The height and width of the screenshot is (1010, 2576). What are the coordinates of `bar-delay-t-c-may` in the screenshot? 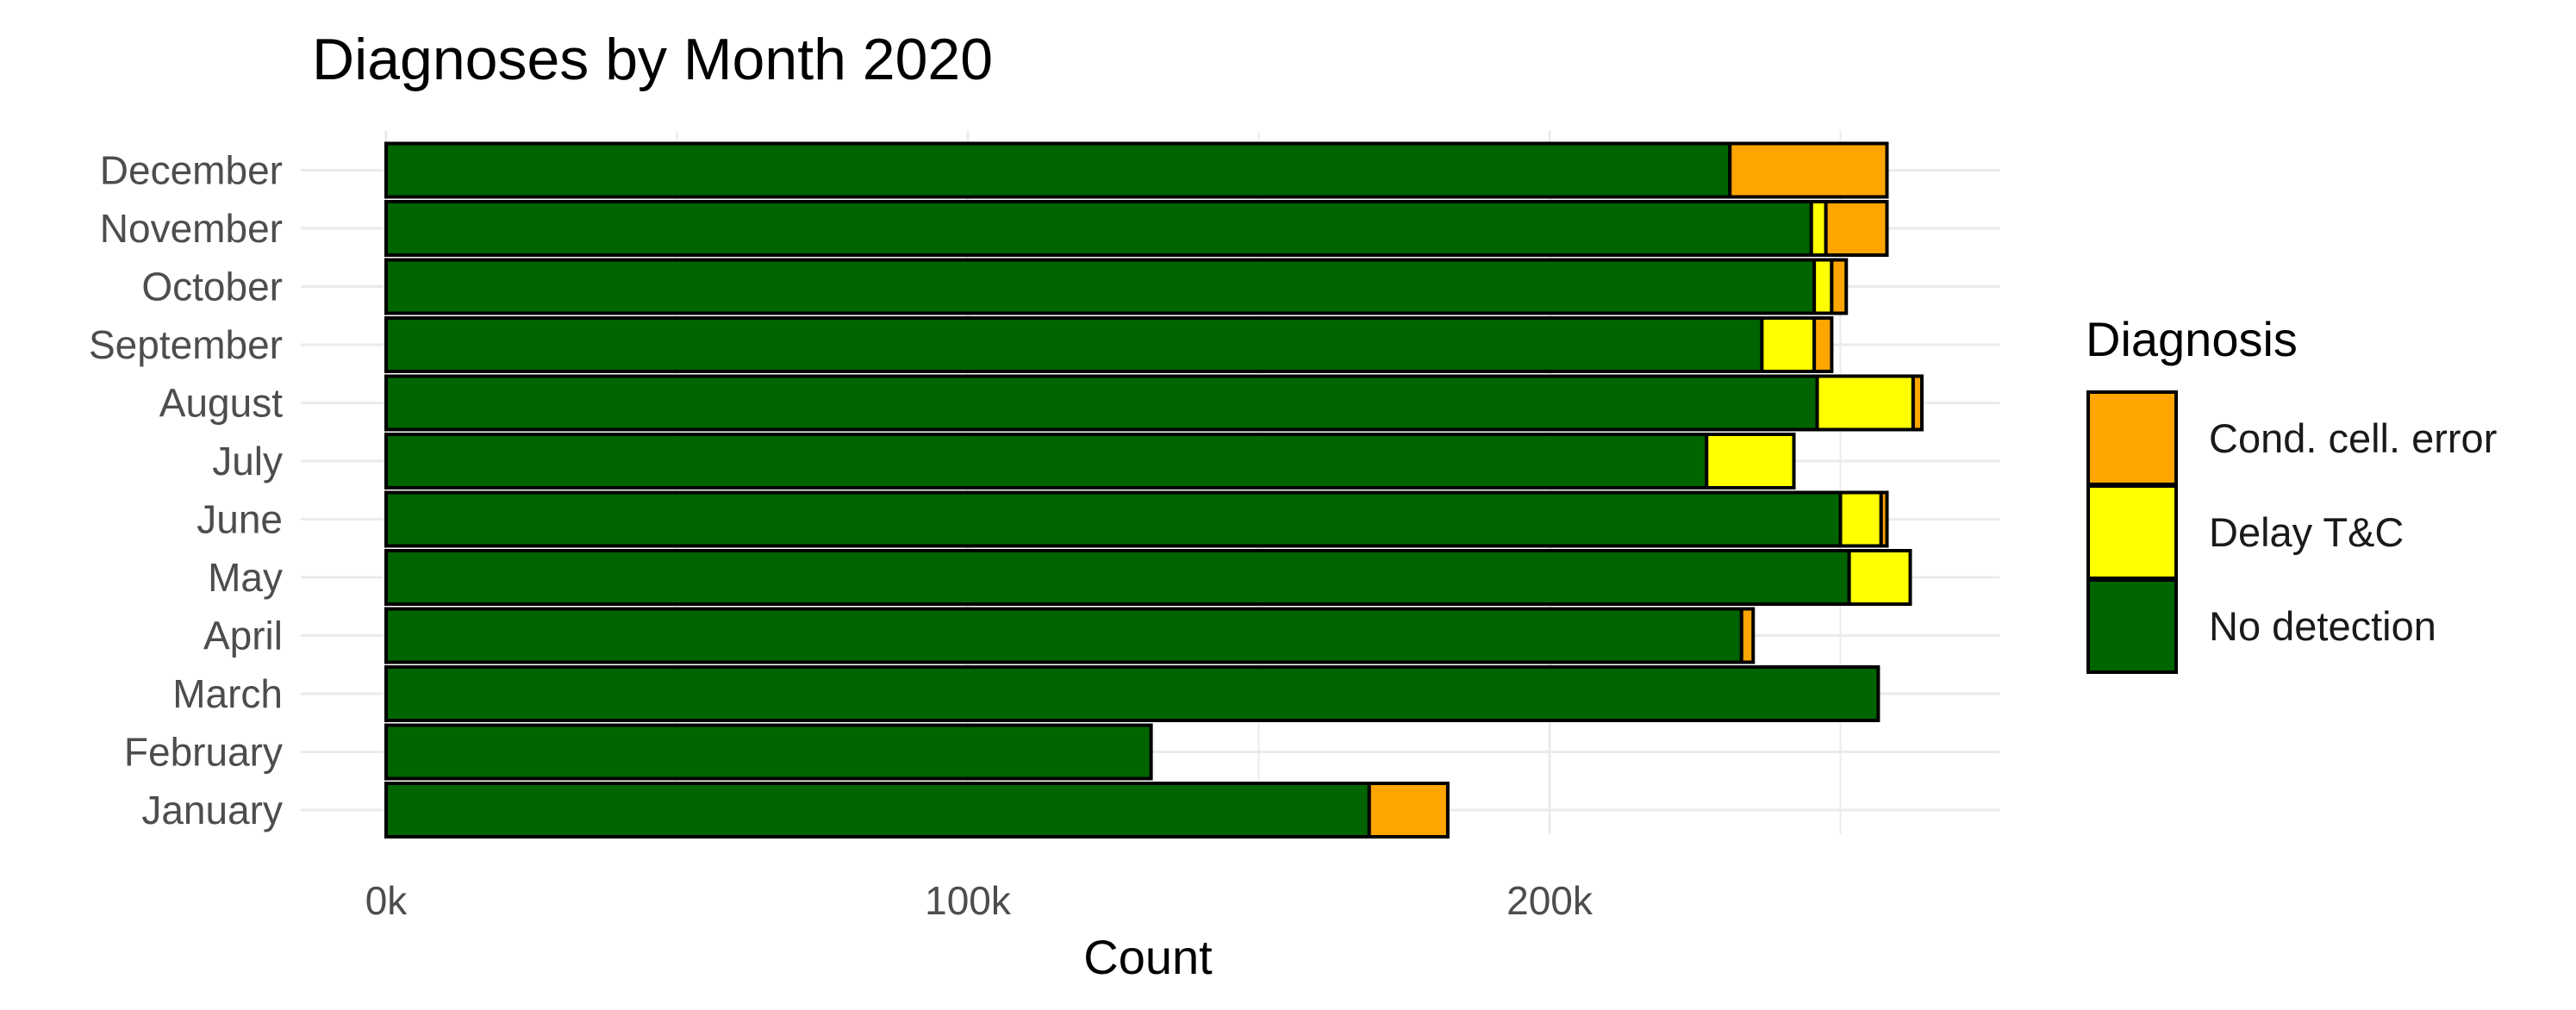 It's located at (1879, 577).